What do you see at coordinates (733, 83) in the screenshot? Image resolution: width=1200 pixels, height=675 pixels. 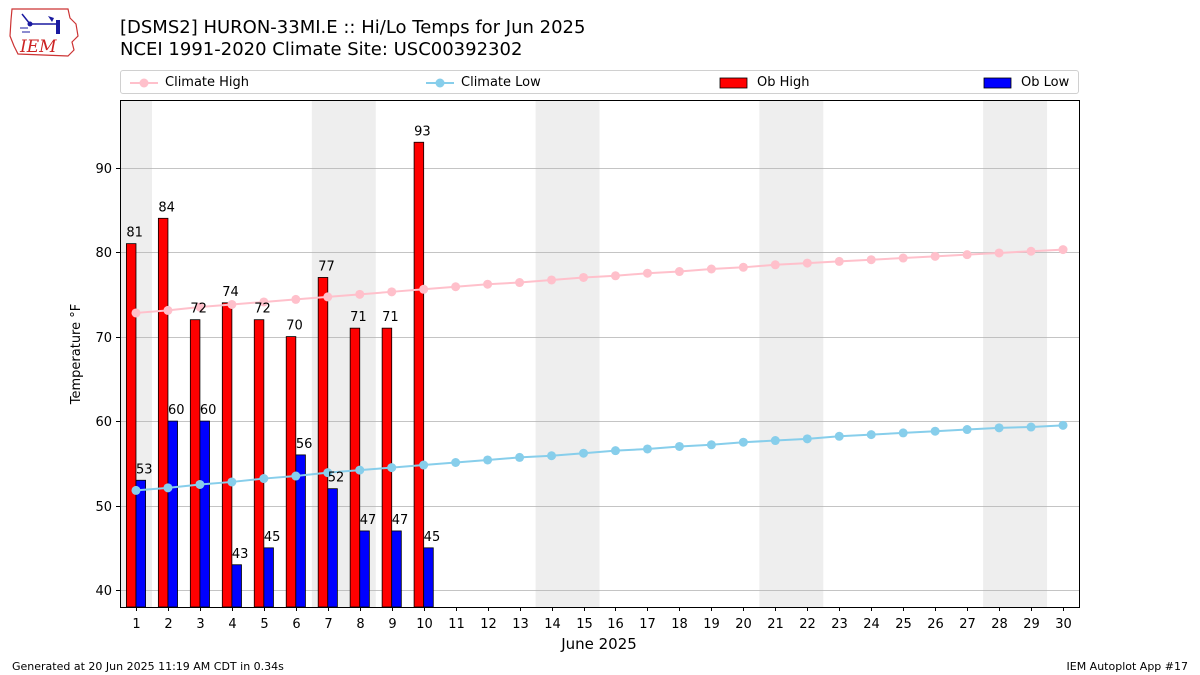 I see `bar-swatch-icon` at bounding box center [733, 83].